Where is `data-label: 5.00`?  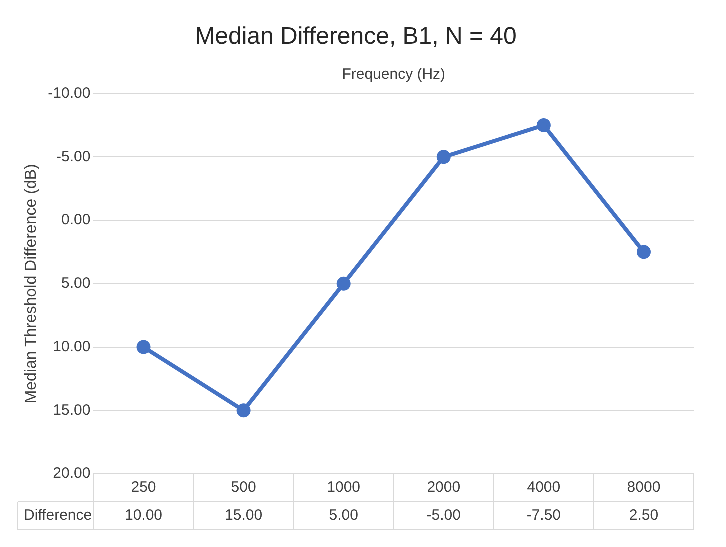
data-label: 5.00 is located at coordinates (343, 515).